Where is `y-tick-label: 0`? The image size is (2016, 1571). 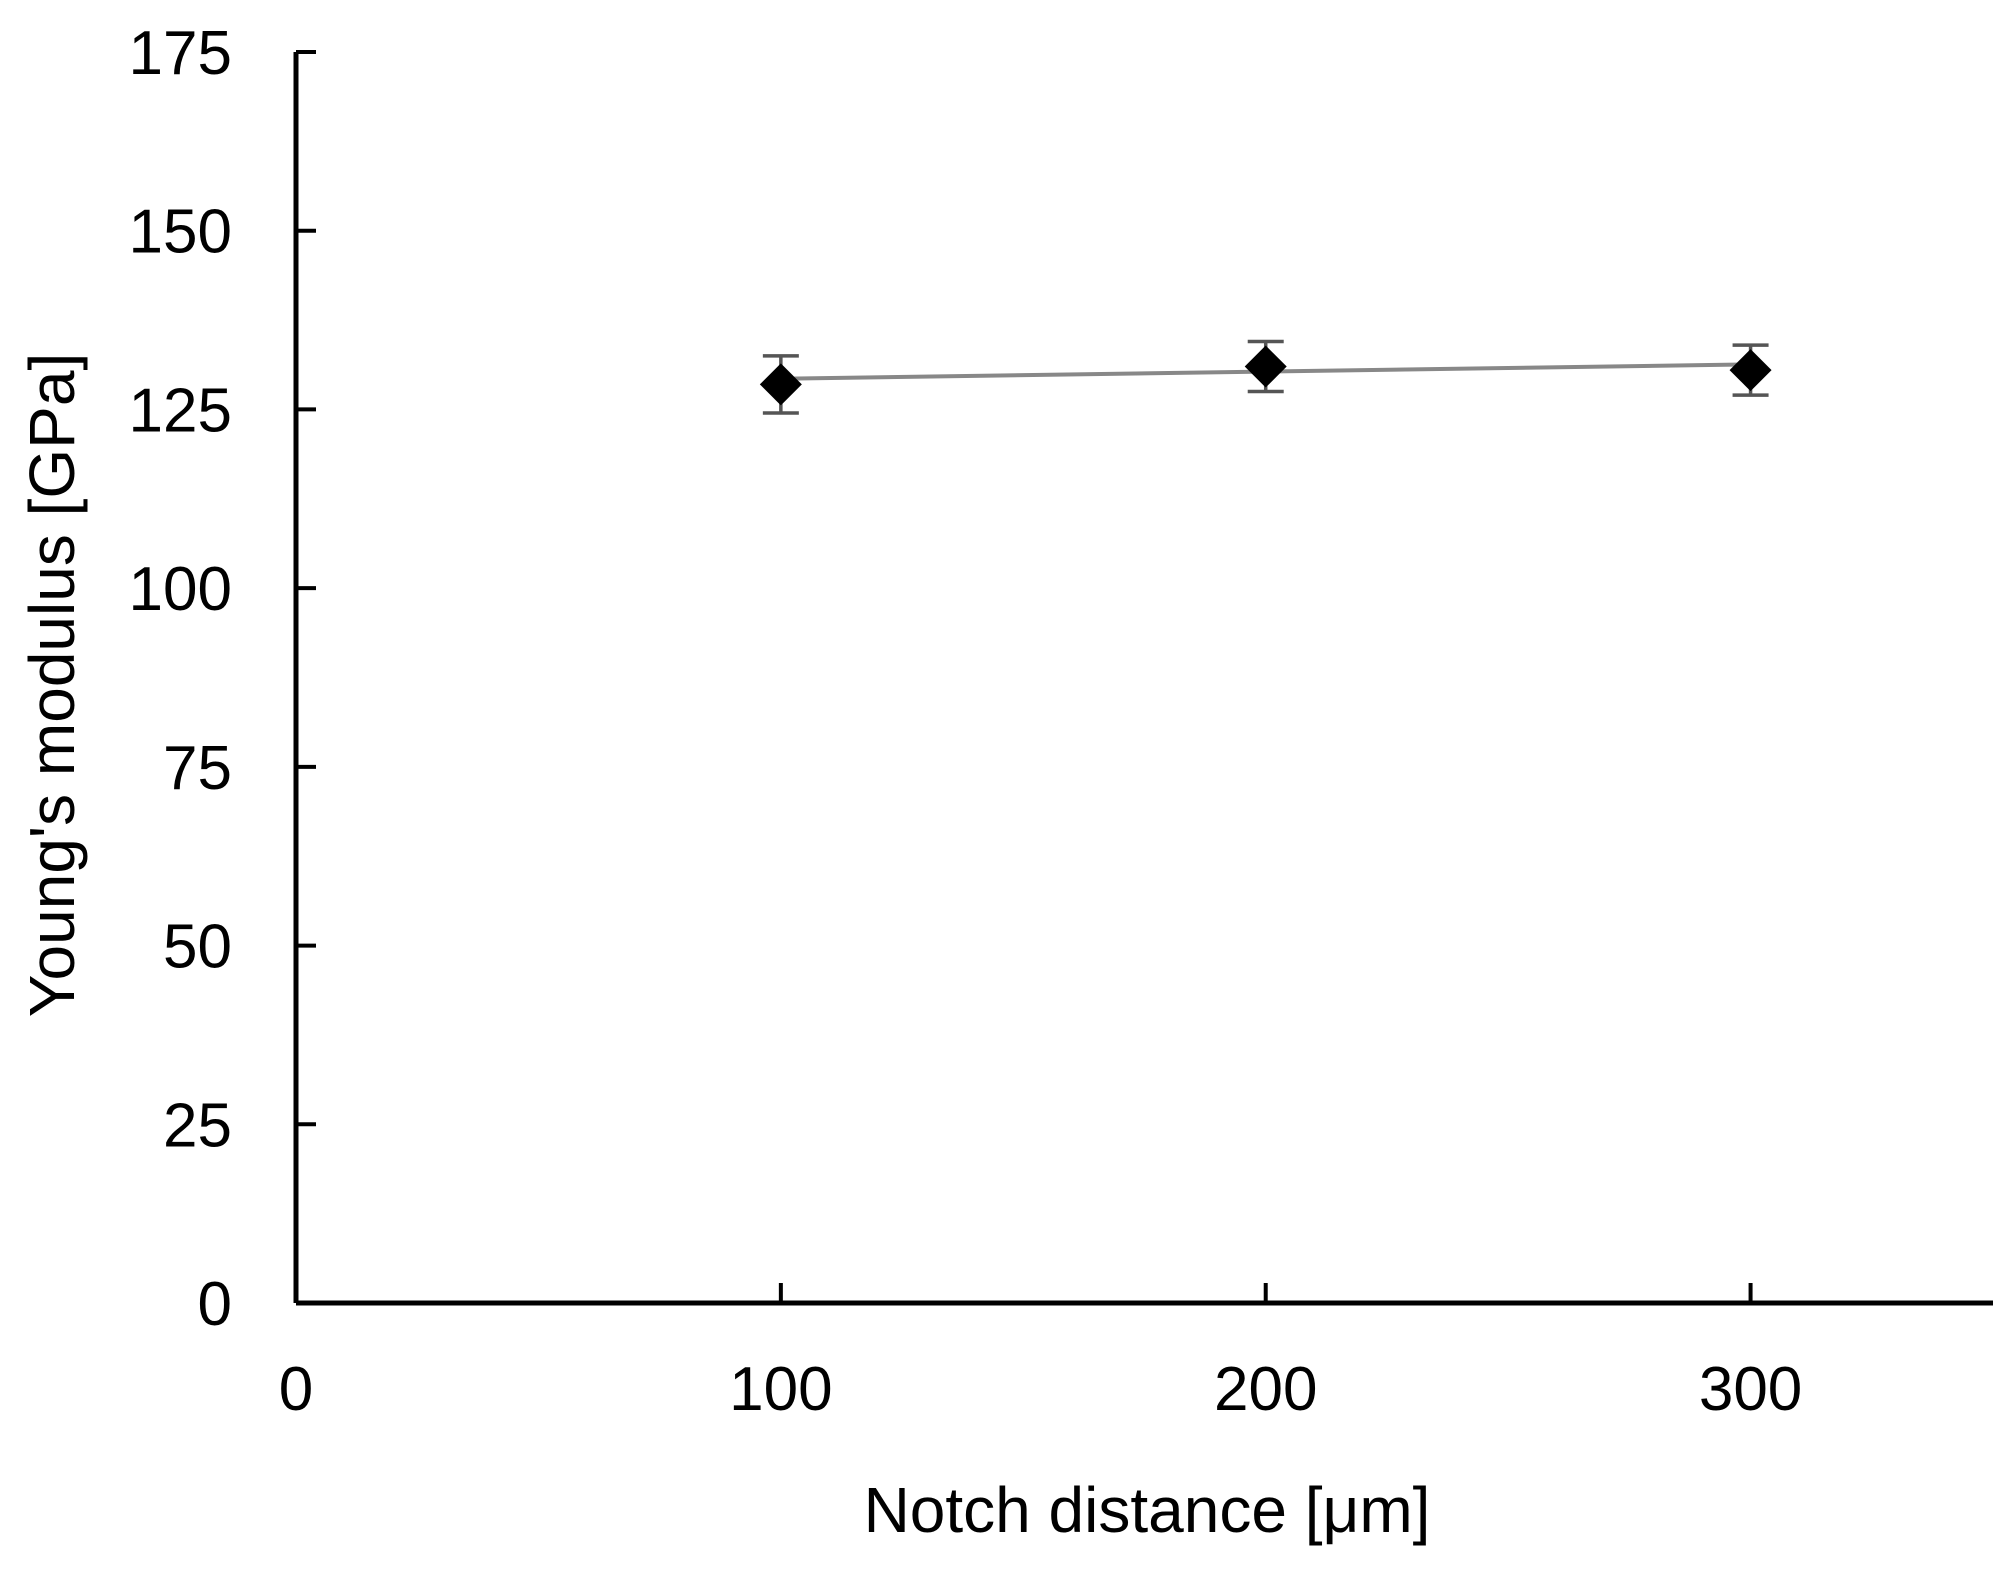 y-tick-label: 0 is located at coordinates (215, 1304).